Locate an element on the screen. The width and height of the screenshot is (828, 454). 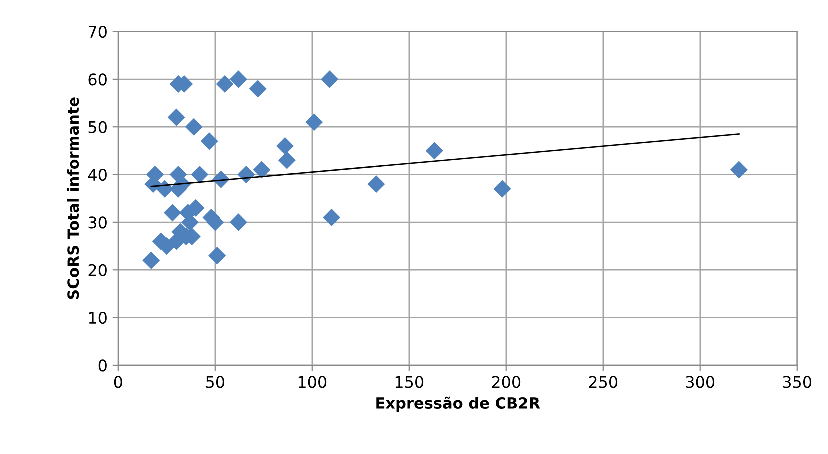
x-axis-title: Expressão de CB2R is located at coordinates (458, 404).